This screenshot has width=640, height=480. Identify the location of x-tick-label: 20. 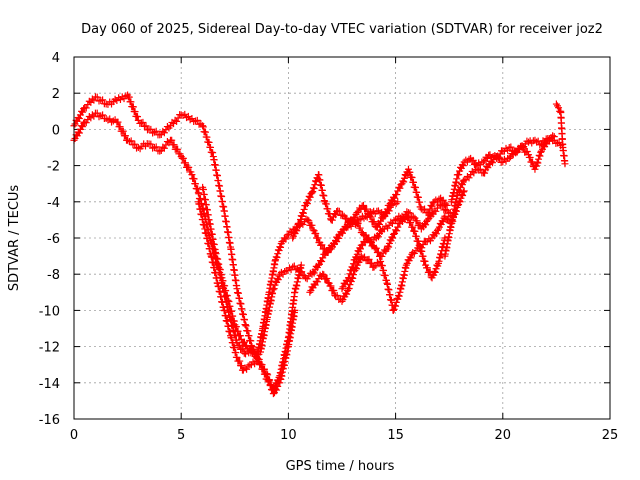
(503, 435).